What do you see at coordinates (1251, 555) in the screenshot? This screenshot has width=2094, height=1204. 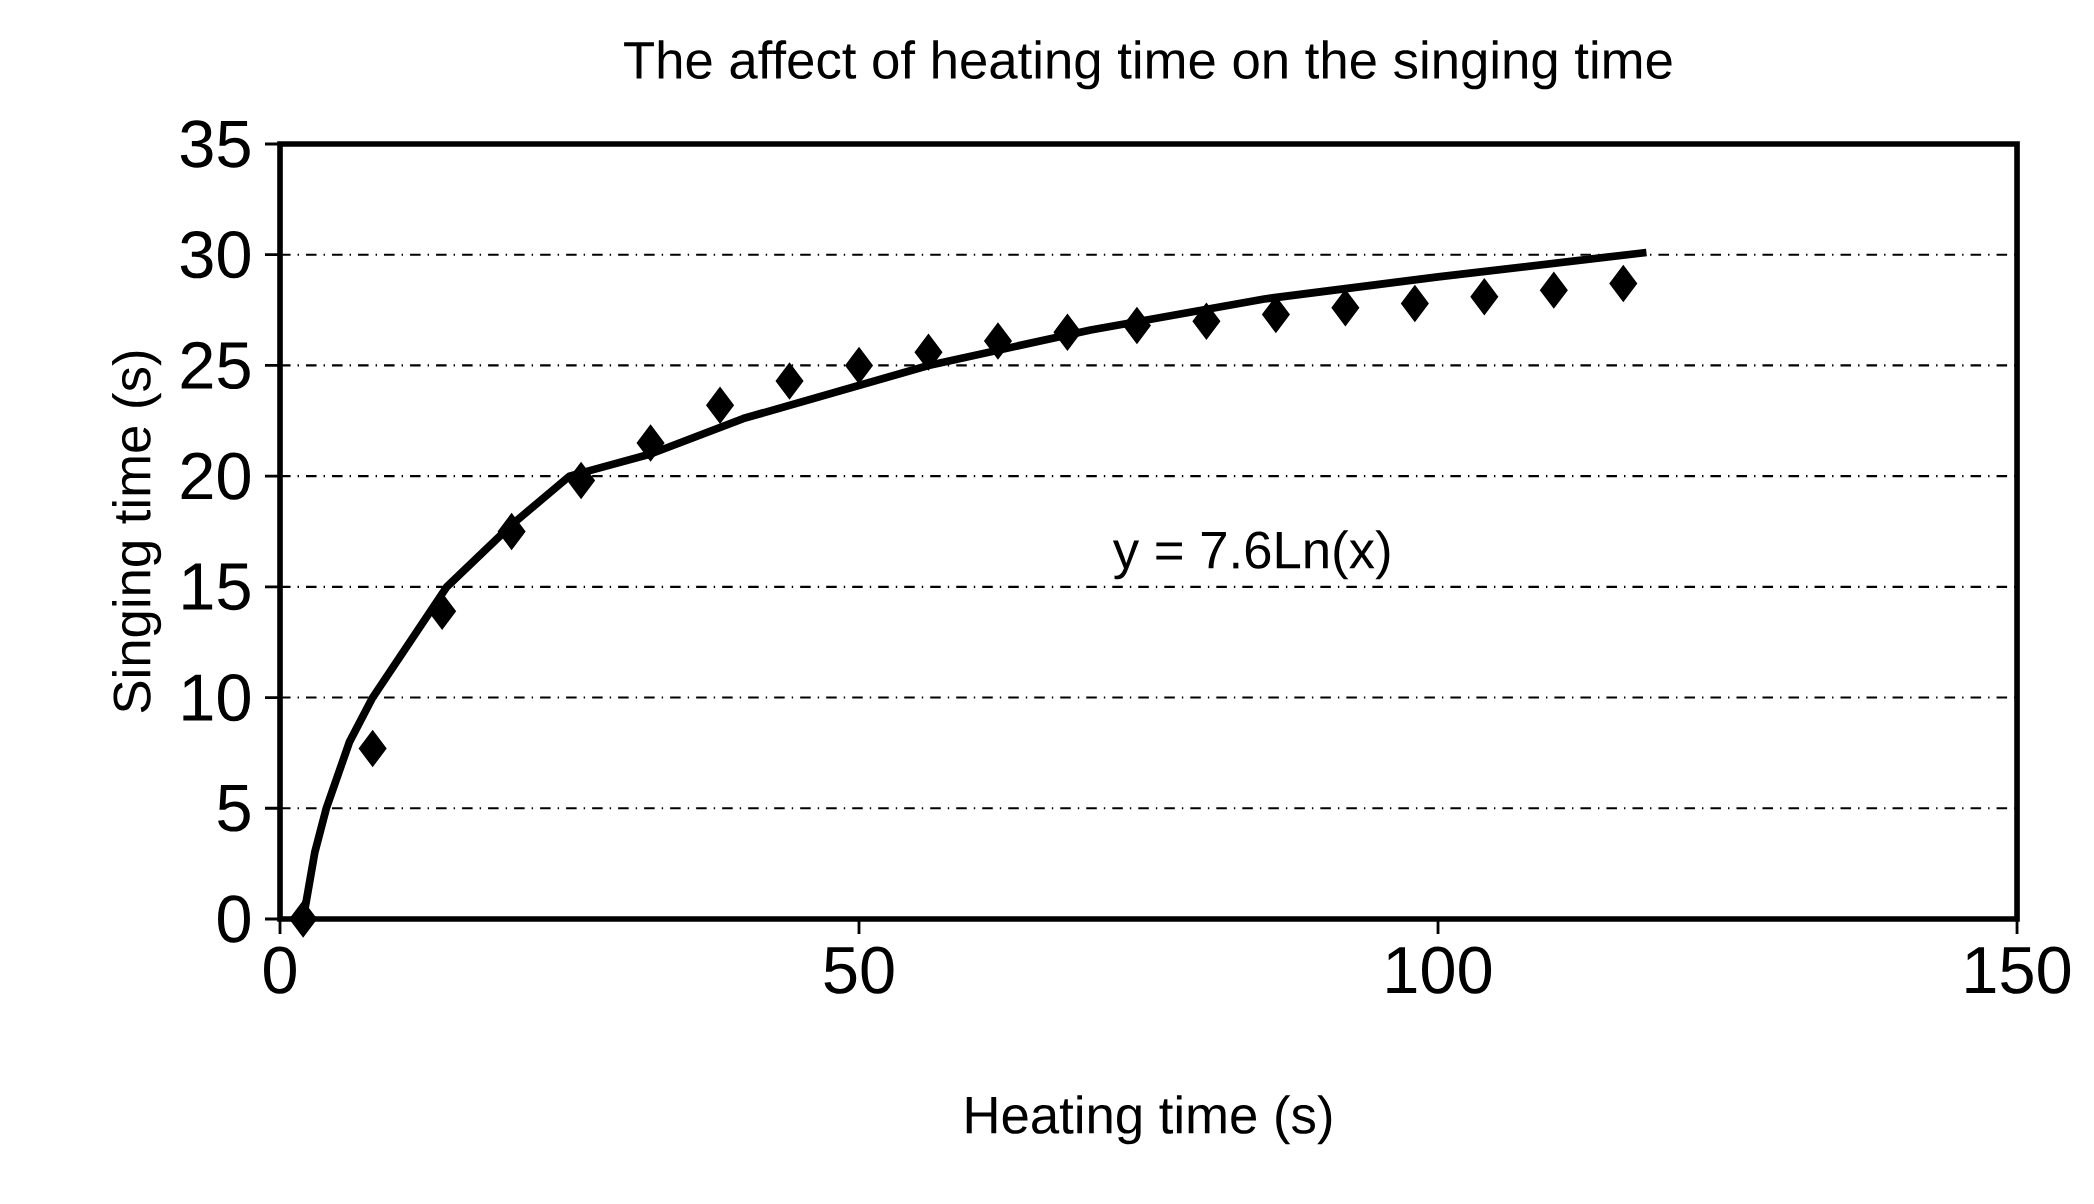 I see `annotation: y = 7.6Ln(x)` at bounding box center [1251, 555].